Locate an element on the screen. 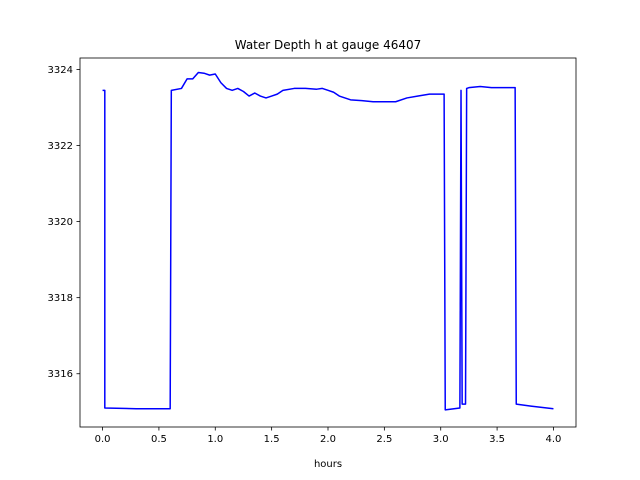 The height and width of the screenshot is (480, 640). y-tick-label: 3322 is located at coordinates (60, 146).